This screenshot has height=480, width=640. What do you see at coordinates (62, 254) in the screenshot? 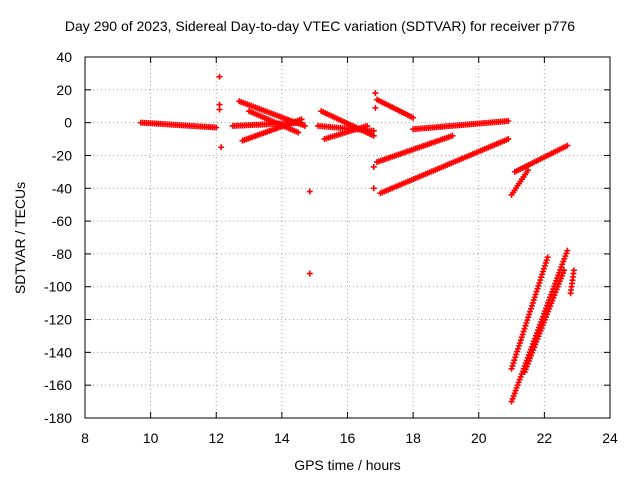
I see `y-tick-label: -80` at bounding box center [62, 254].